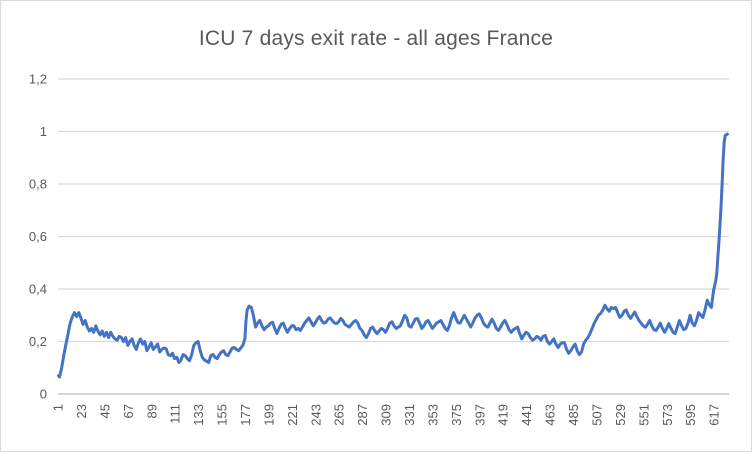  What do you see at coordinates (175, 414) in the screenshot?
I see `x-axis-tick-label: 111` at bounding box center [175, 414].